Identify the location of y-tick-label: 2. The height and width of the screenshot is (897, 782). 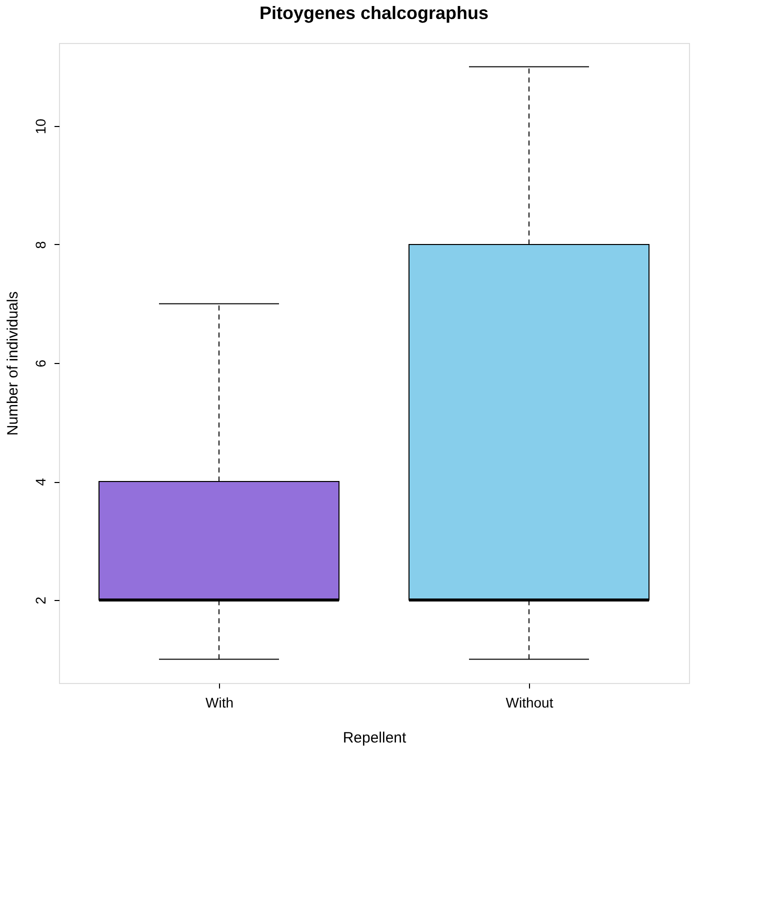
(40, 600).